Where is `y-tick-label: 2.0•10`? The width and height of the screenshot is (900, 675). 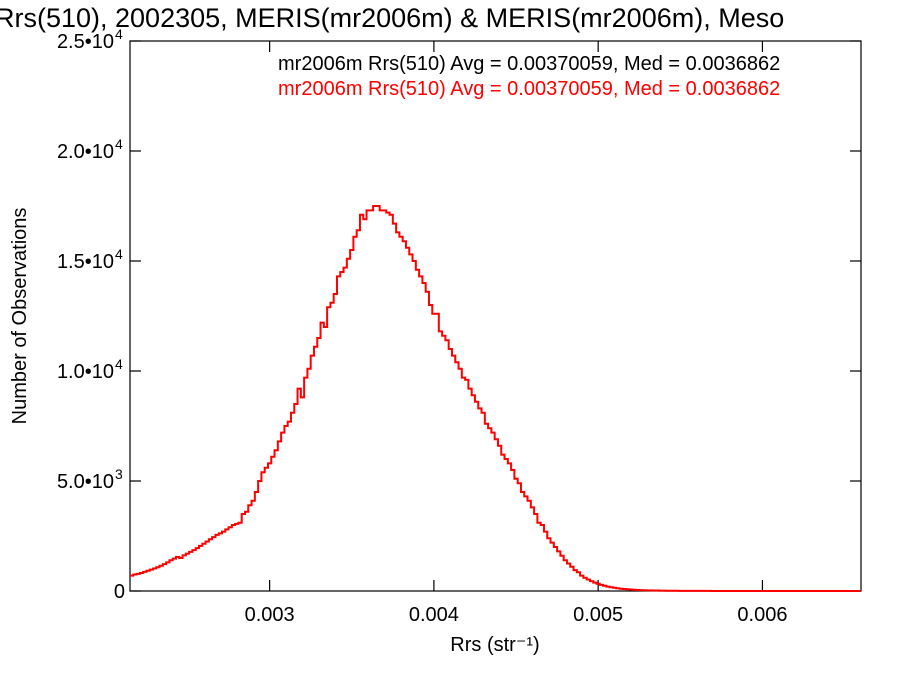 y-tick-label: 2.0•10 is located at coordinates (85, 152).